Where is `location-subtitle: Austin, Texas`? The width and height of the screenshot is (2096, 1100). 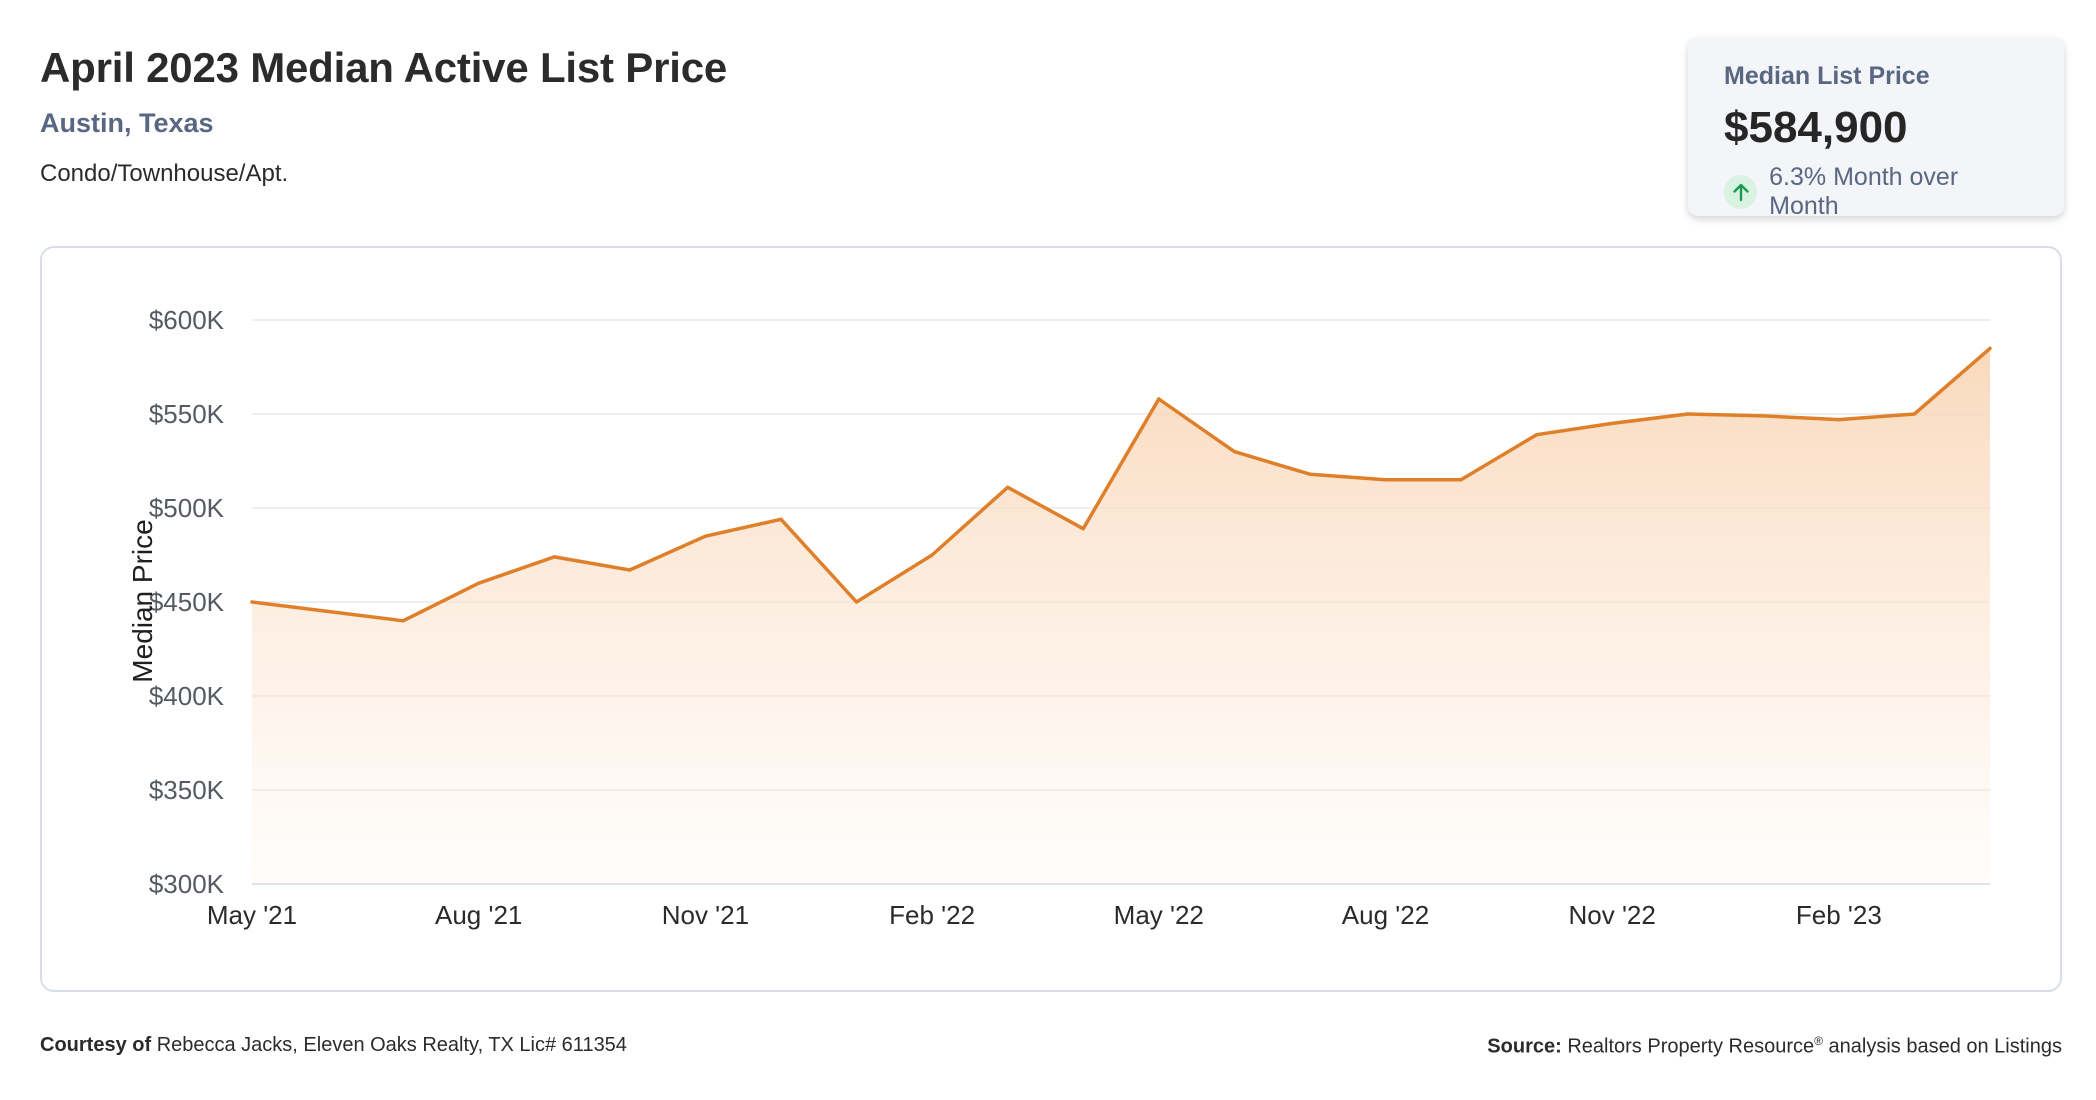 location-subtitle: Austin, Texas is located at coordinates (127, 123).